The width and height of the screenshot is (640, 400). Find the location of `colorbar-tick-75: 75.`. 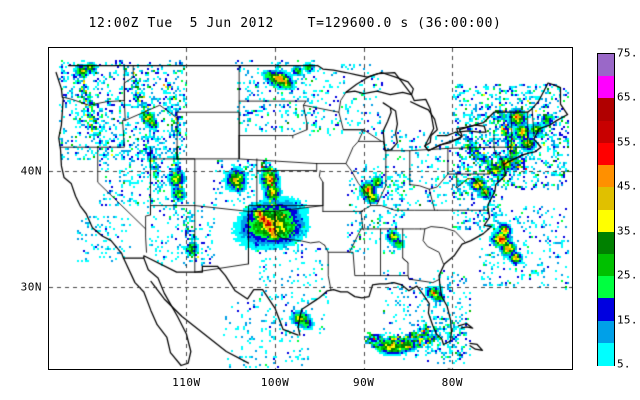

colorbar-tick-75: 75. is located at coordinates (627, 53).